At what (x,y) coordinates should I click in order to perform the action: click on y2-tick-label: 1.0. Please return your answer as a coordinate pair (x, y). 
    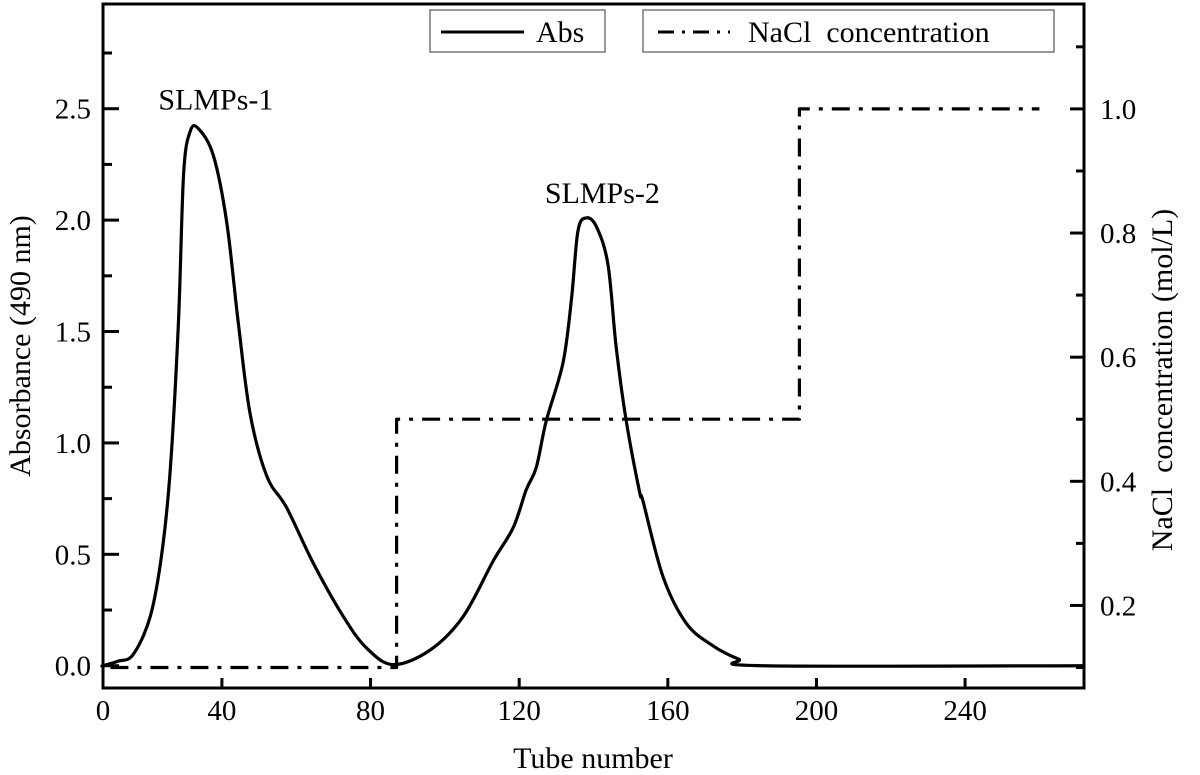
    Looking at the image, I should click on (1118, 110).